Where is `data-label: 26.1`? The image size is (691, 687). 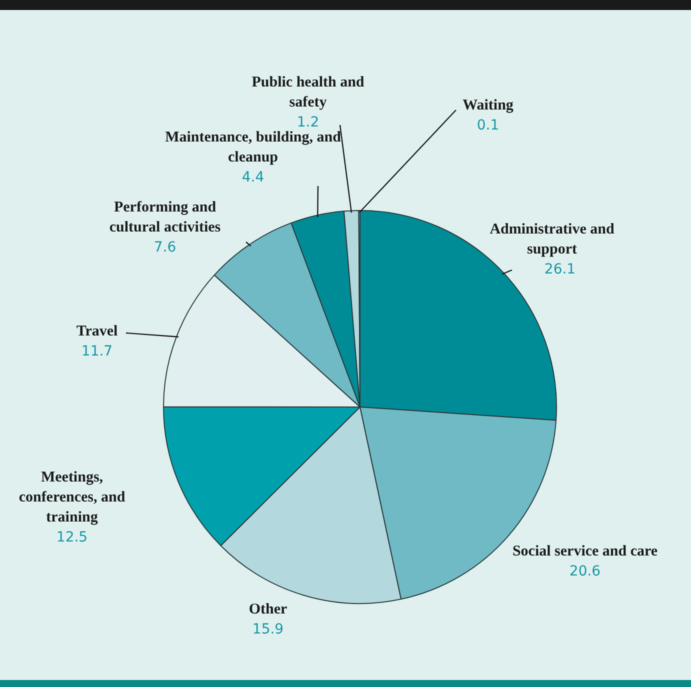
data-label: 26.1 is located at coordinates (560, 270).